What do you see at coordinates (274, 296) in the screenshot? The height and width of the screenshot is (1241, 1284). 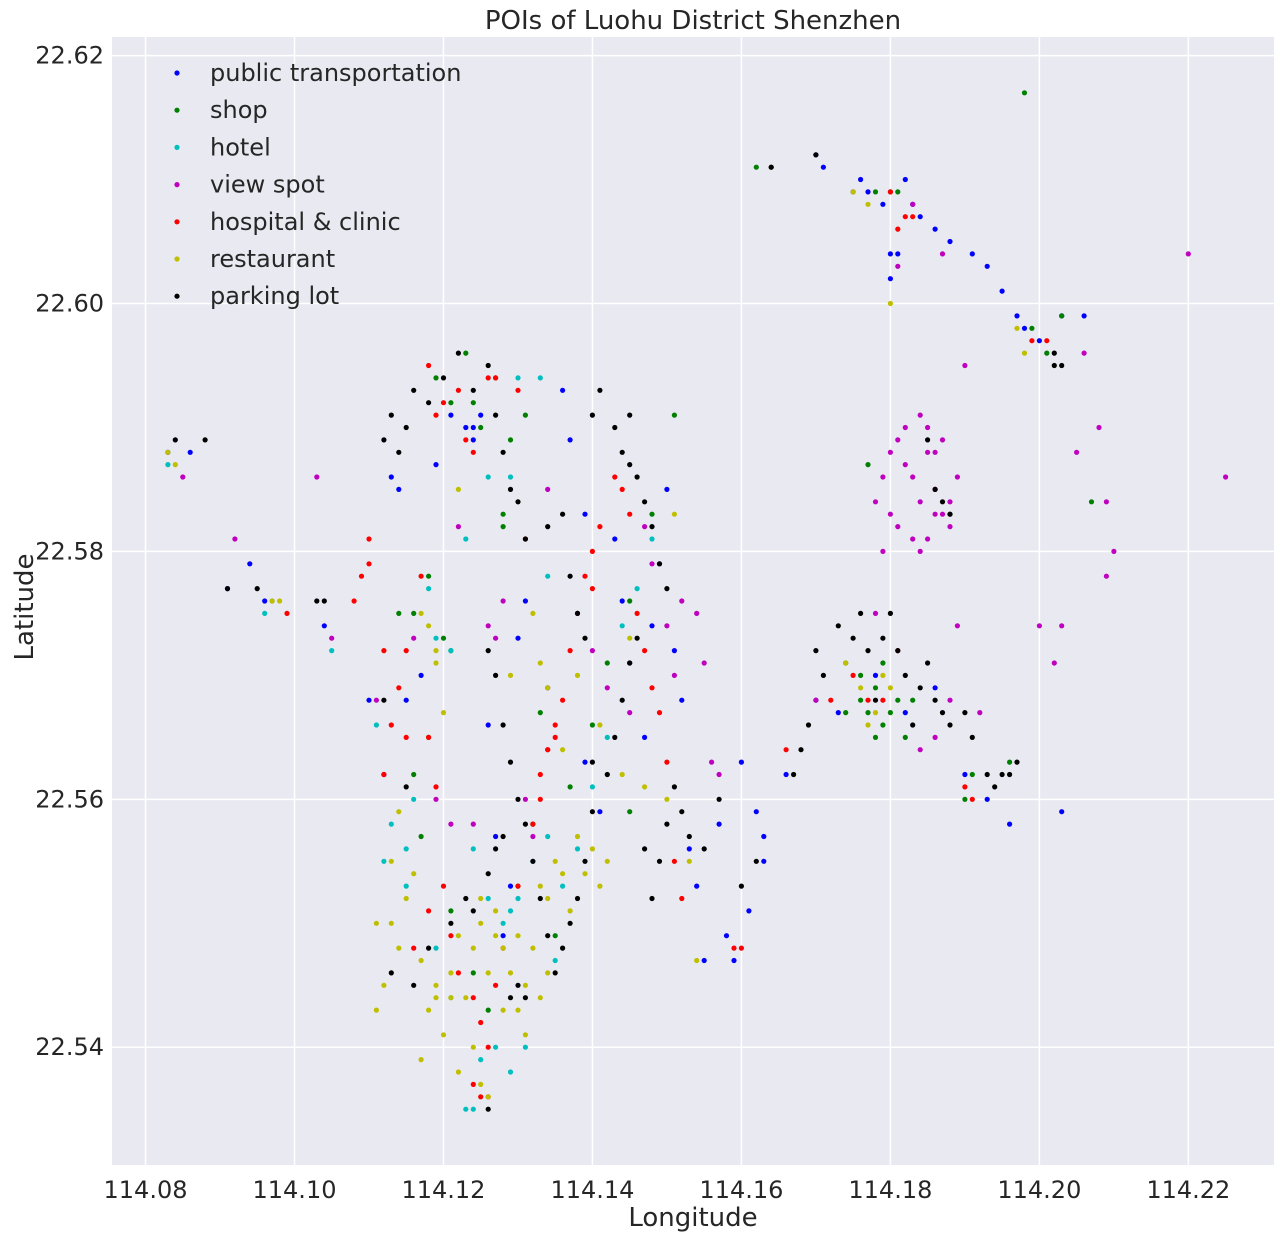 I see `legend-label: parking lot` at bounding box center [274, 296].